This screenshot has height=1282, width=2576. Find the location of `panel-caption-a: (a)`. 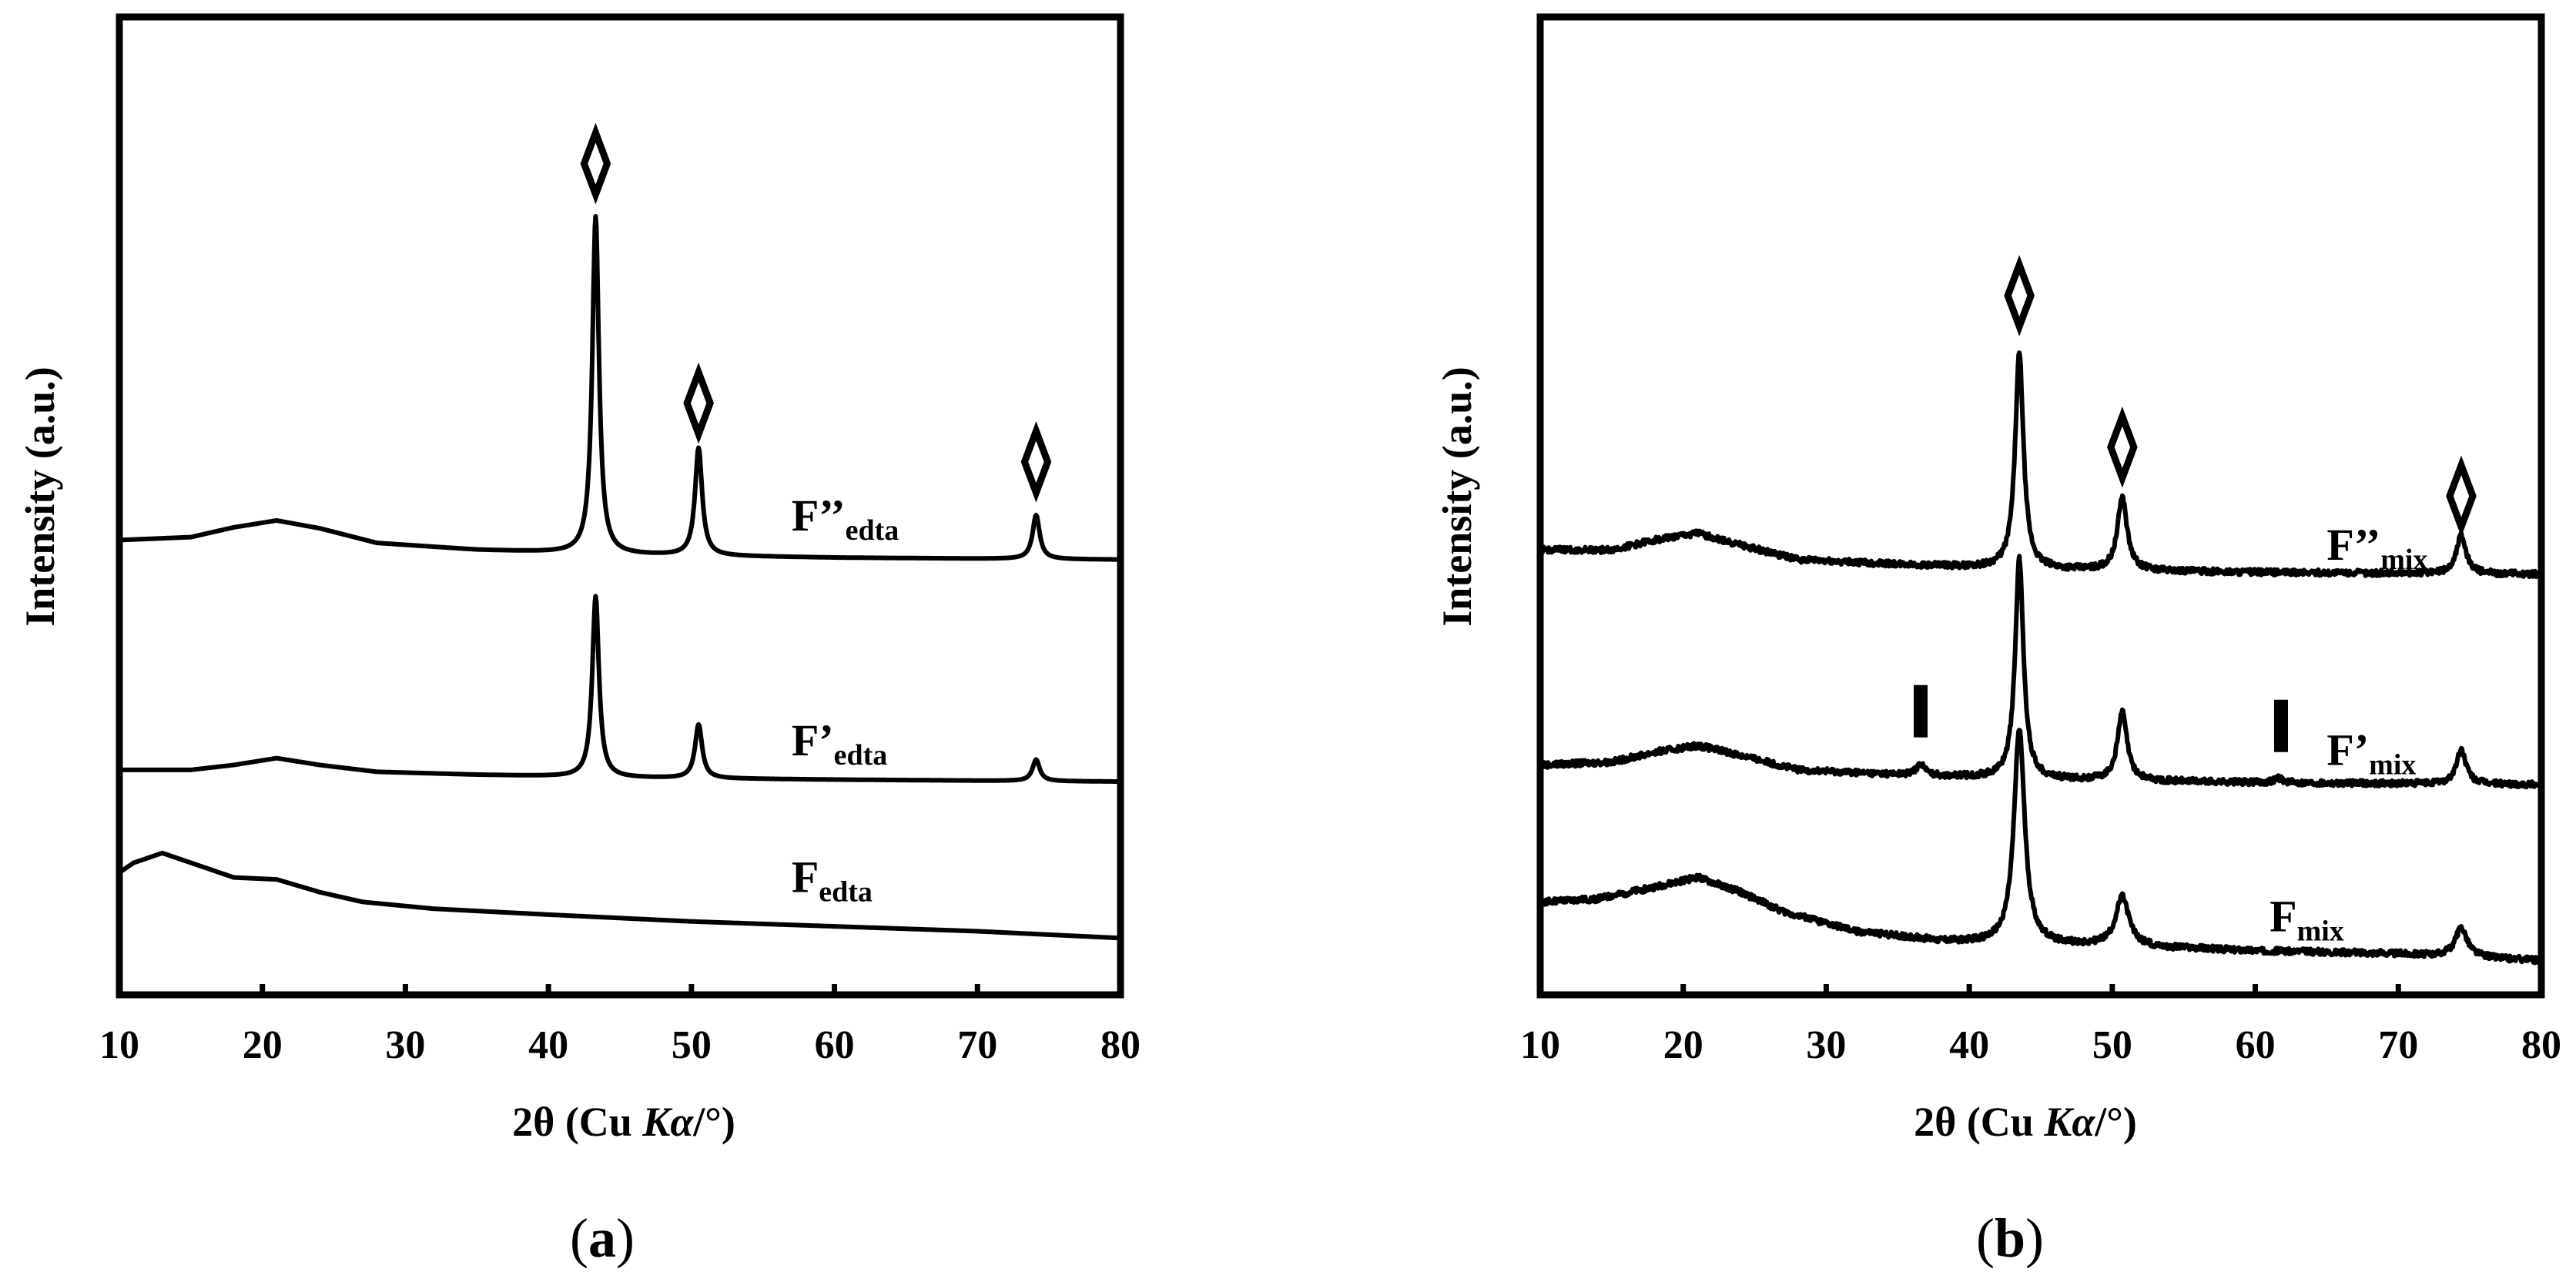

panel-caption-a: (a) is located at coordinates (602, 1238).